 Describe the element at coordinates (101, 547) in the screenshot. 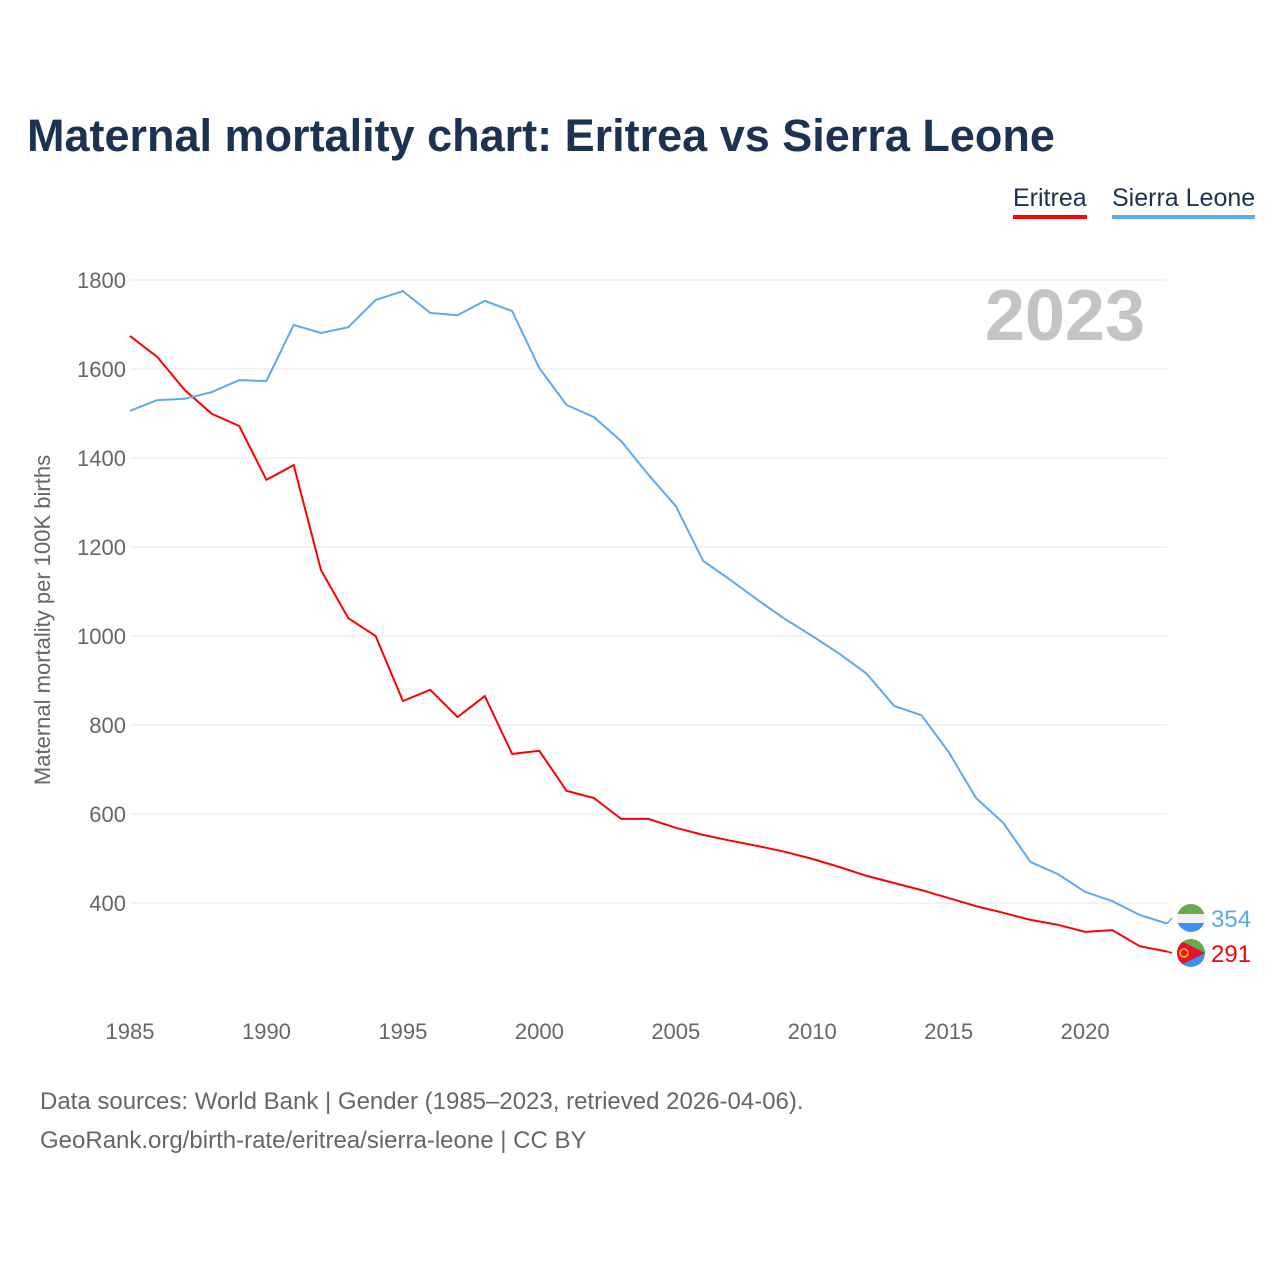

I see `y-tick-label: 1200` at that location.